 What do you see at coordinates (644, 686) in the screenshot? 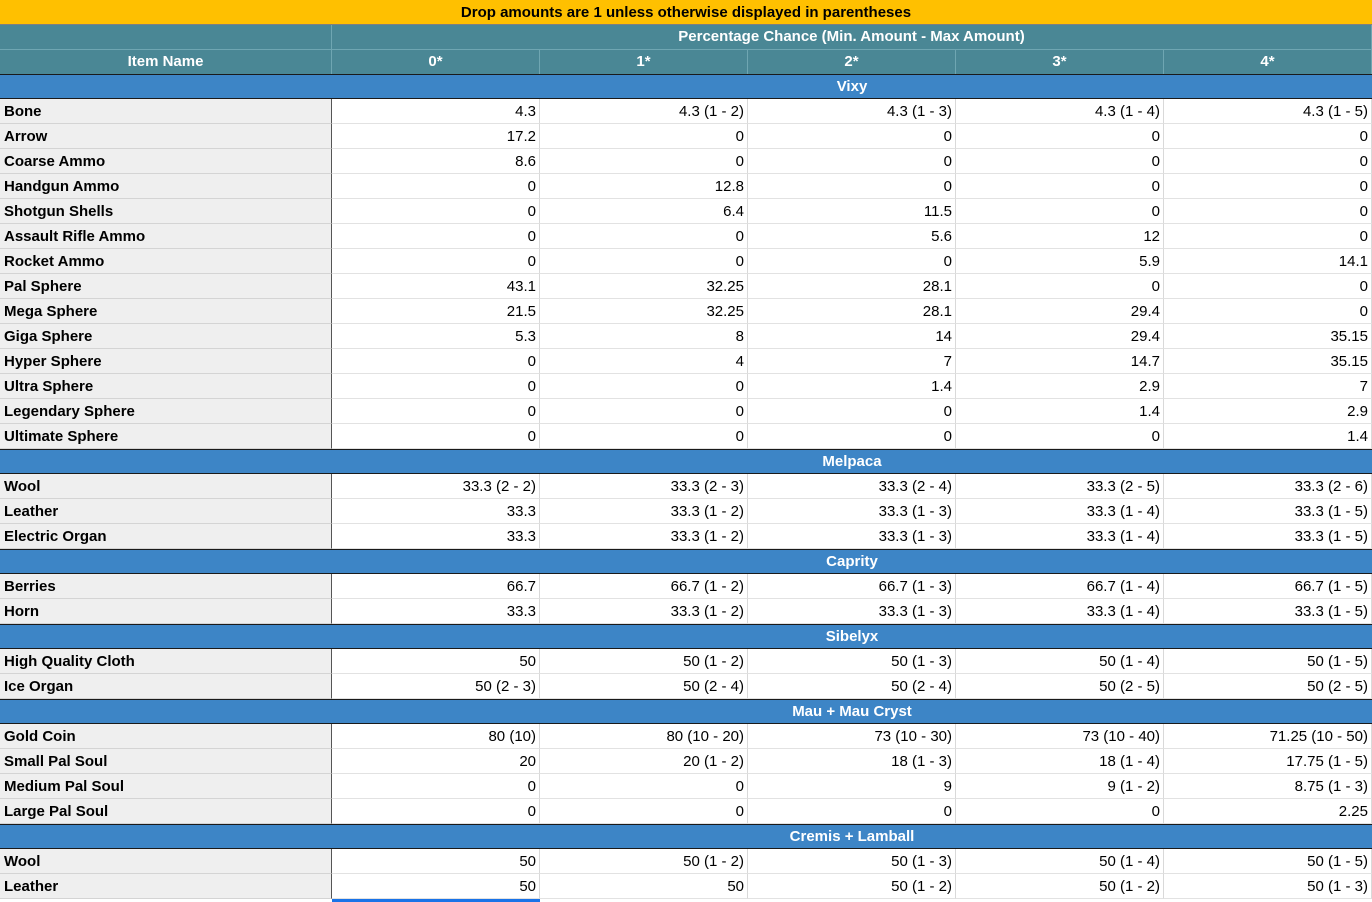
I see `value-cell-1-star: 50 (2 - 4)` at bounding box center [644, 686].